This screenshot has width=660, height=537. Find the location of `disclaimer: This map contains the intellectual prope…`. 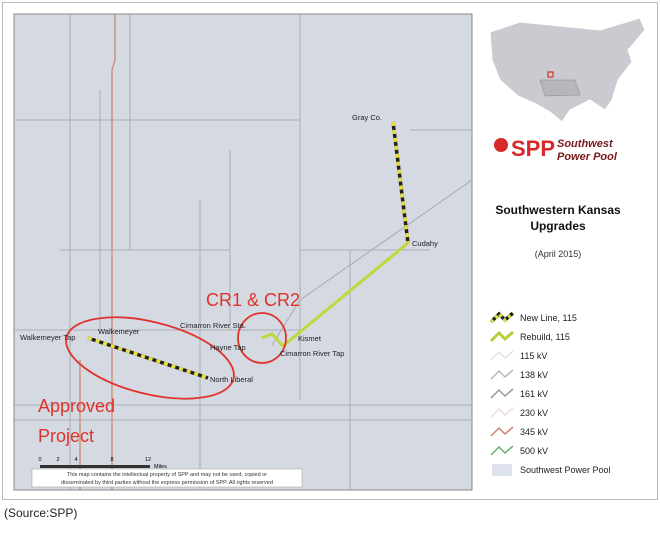

disclaimer: This map contains the intellectual prope… is located at coordinates (167, 475).